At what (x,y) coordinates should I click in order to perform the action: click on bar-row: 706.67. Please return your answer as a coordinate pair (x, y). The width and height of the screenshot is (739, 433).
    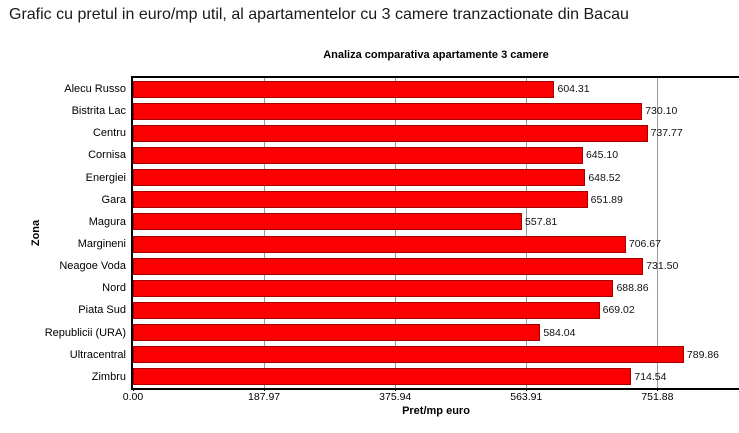
    Looking at the image, I should click on (436, 244).